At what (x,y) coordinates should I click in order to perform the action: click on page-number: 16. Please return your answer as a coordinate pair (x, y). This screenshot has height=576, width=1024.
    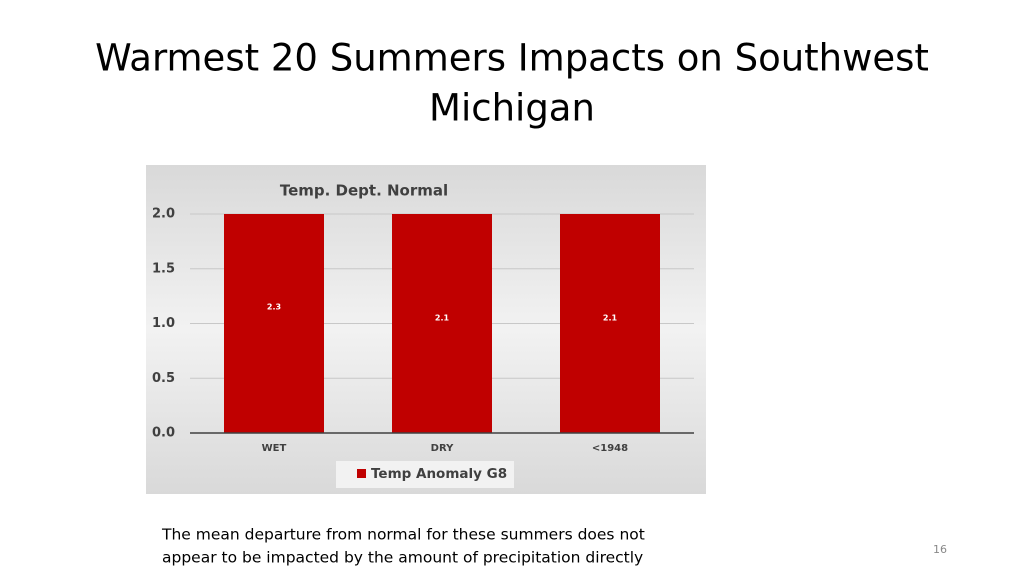
    Looking at the image, I should click on (940, 549).